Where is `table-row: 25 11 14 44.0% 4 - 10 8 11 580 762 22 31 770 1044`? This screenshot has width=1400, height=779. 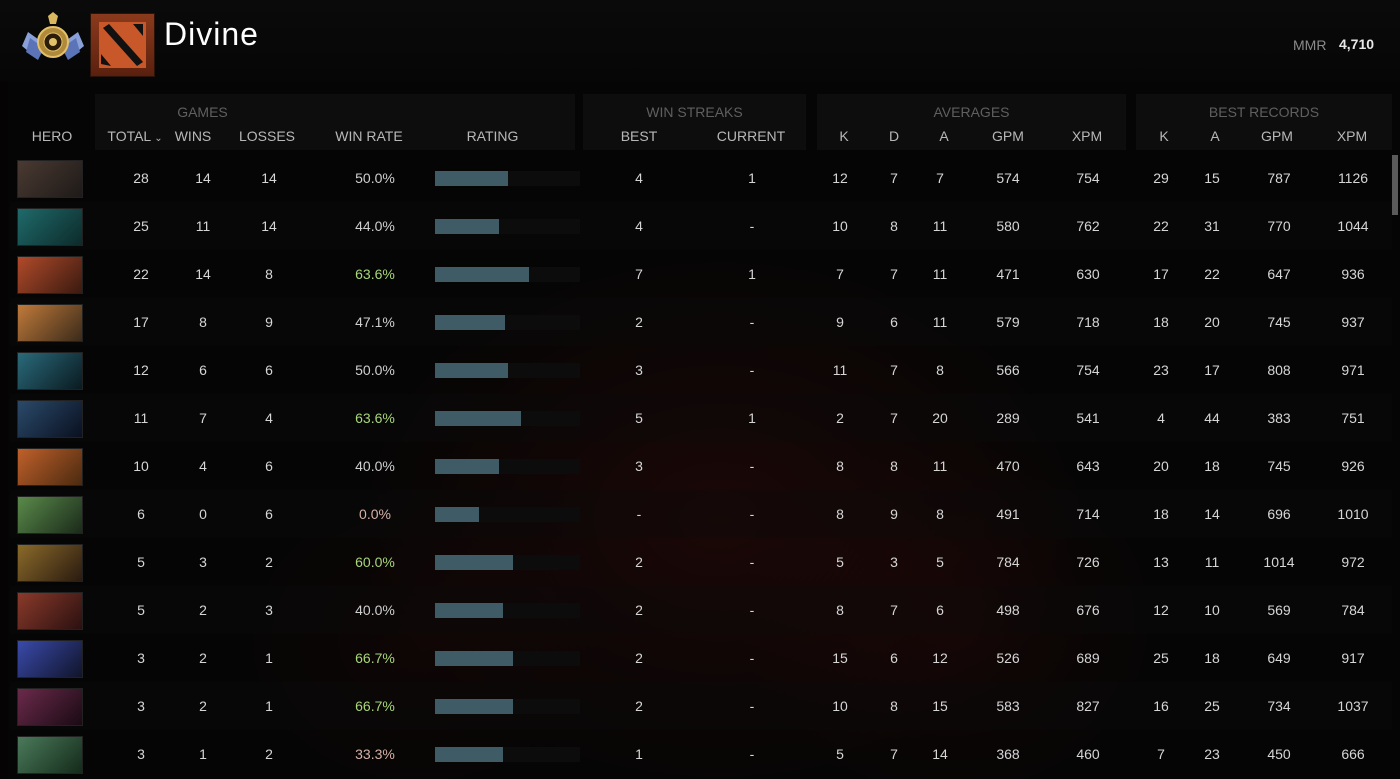
table-row: 25 11 14 44.0% 4 - 10 8 11 580 762 22 31 770 1044 is located at coordinates (701, 226).